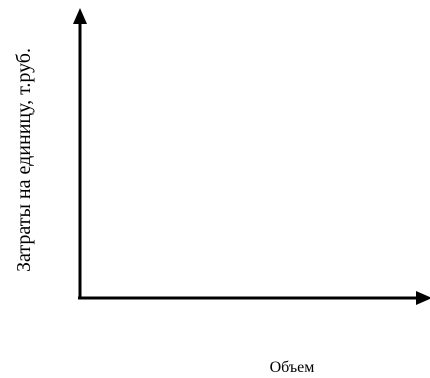  Describe the element at coordinates (292, 367) in the screenshot. I see `x-axis-label: Объем` at that location.